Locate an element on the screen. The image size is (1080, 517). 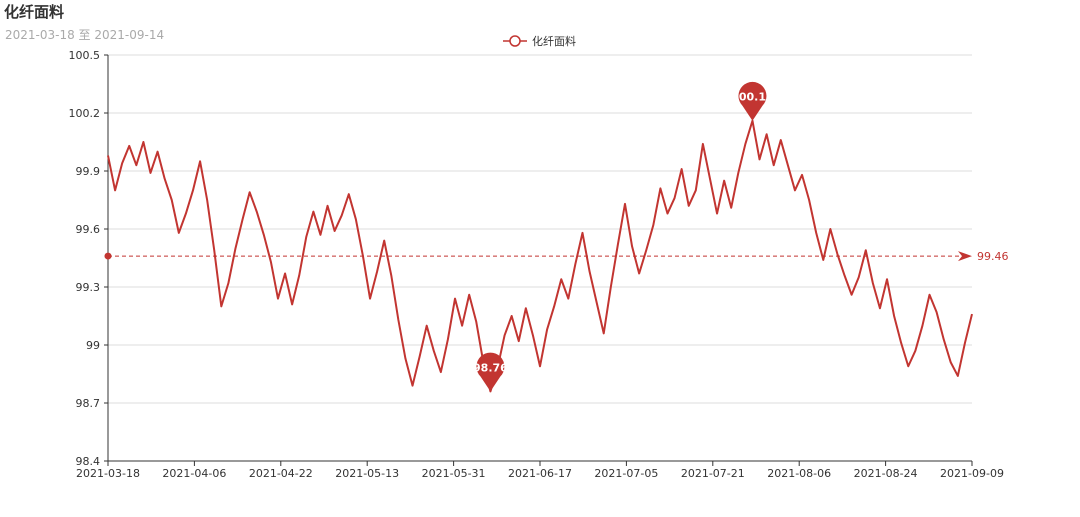
y-tick-label: 99 is located at coordinates (93, 345).